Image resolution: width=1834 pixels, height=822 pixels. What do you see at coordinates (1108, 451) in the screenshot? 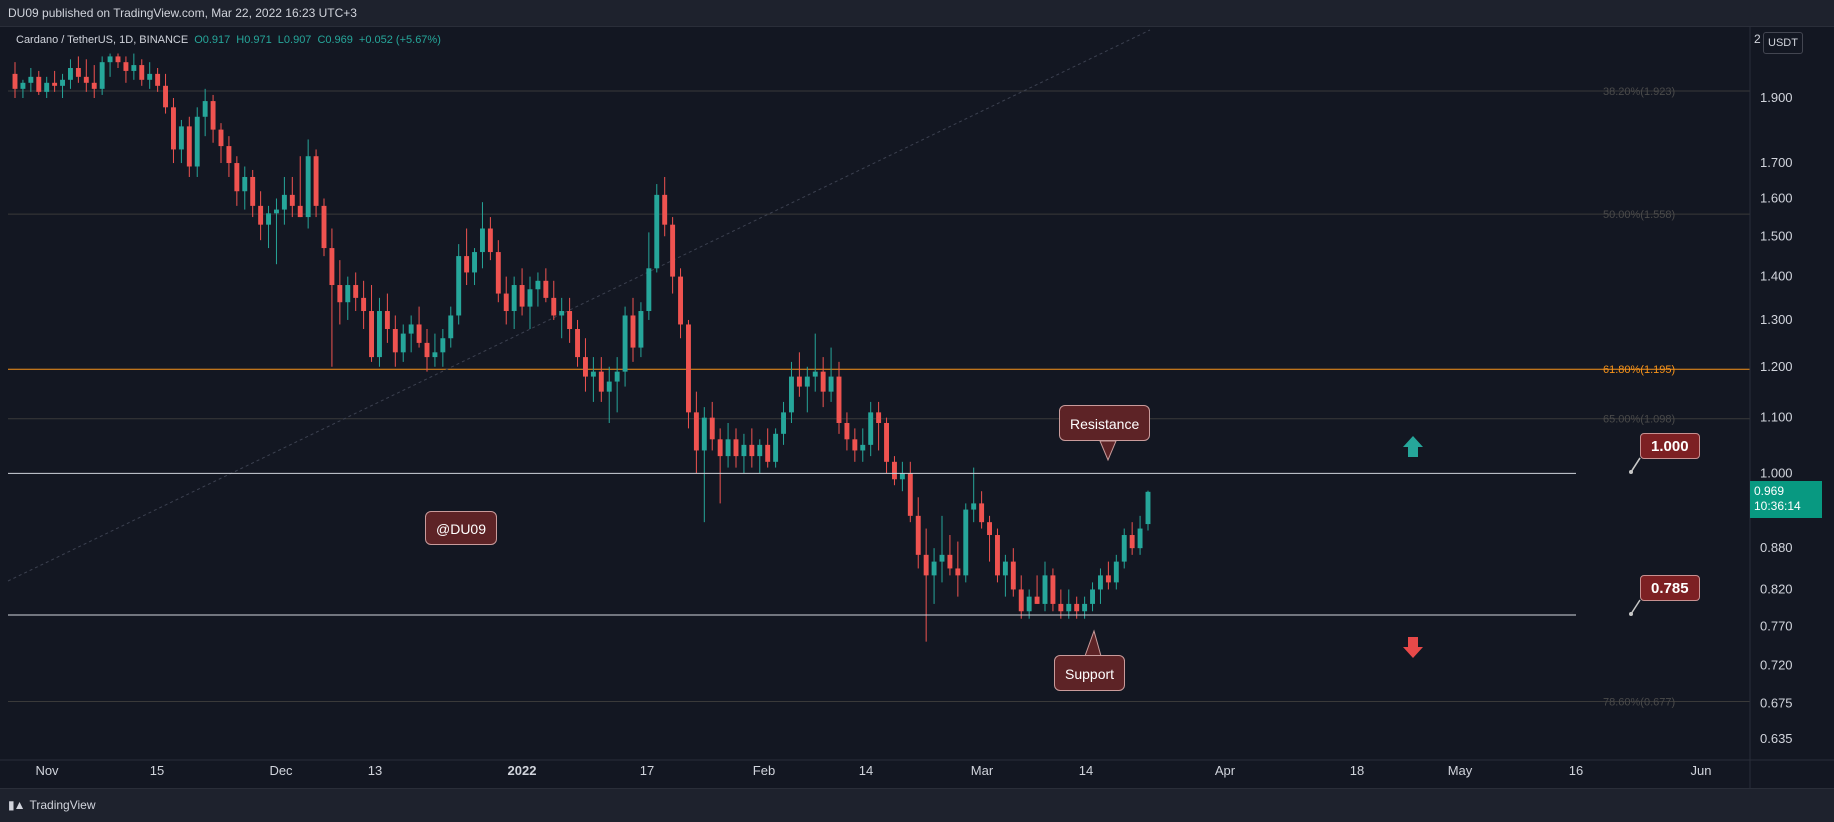
I see `resistance-pointer` at bounding box center [1108, 451].